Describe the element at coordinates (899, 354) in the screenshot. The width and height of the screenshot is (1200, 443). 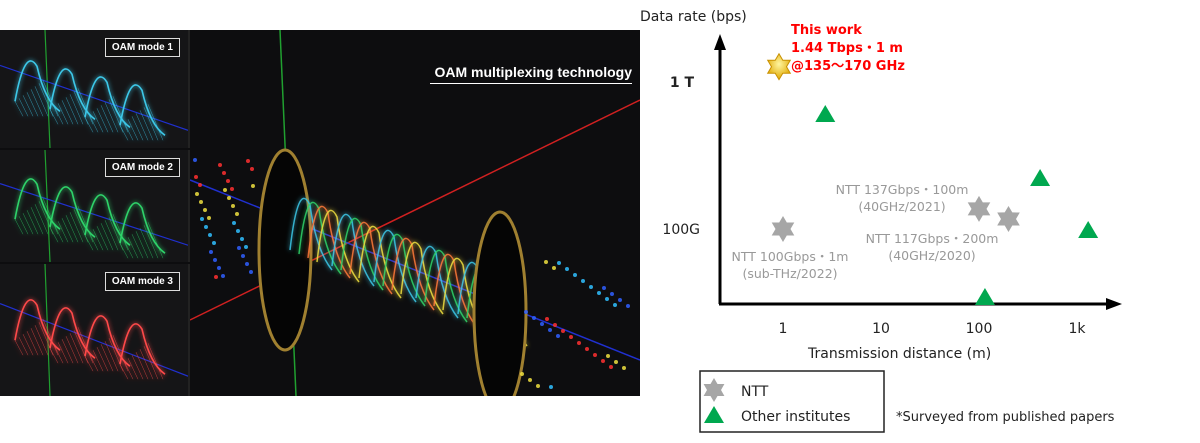
I see `x-axis-label: Transmission distance (m)` at that location.